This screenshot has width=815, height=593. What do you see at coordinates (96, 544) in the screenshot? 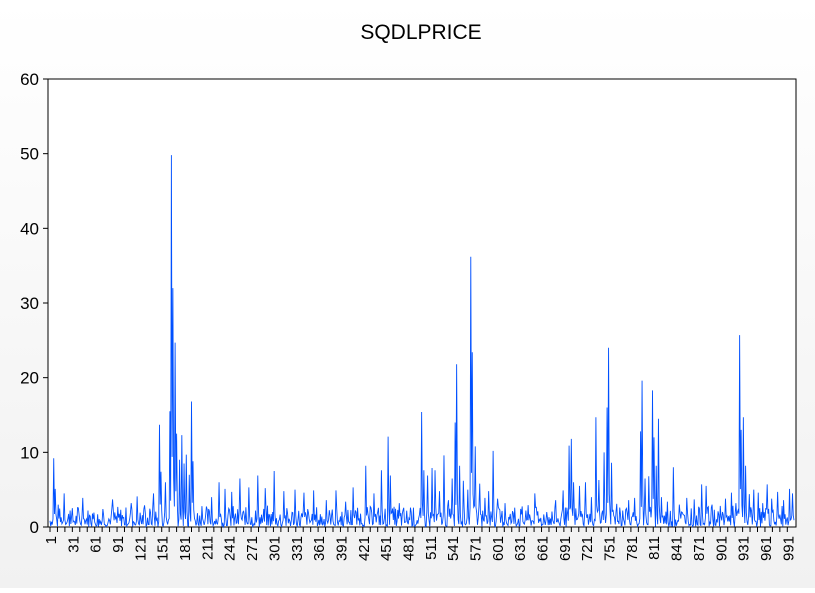
I see `x-tick-label: 61` at bounding box center [96, 544].